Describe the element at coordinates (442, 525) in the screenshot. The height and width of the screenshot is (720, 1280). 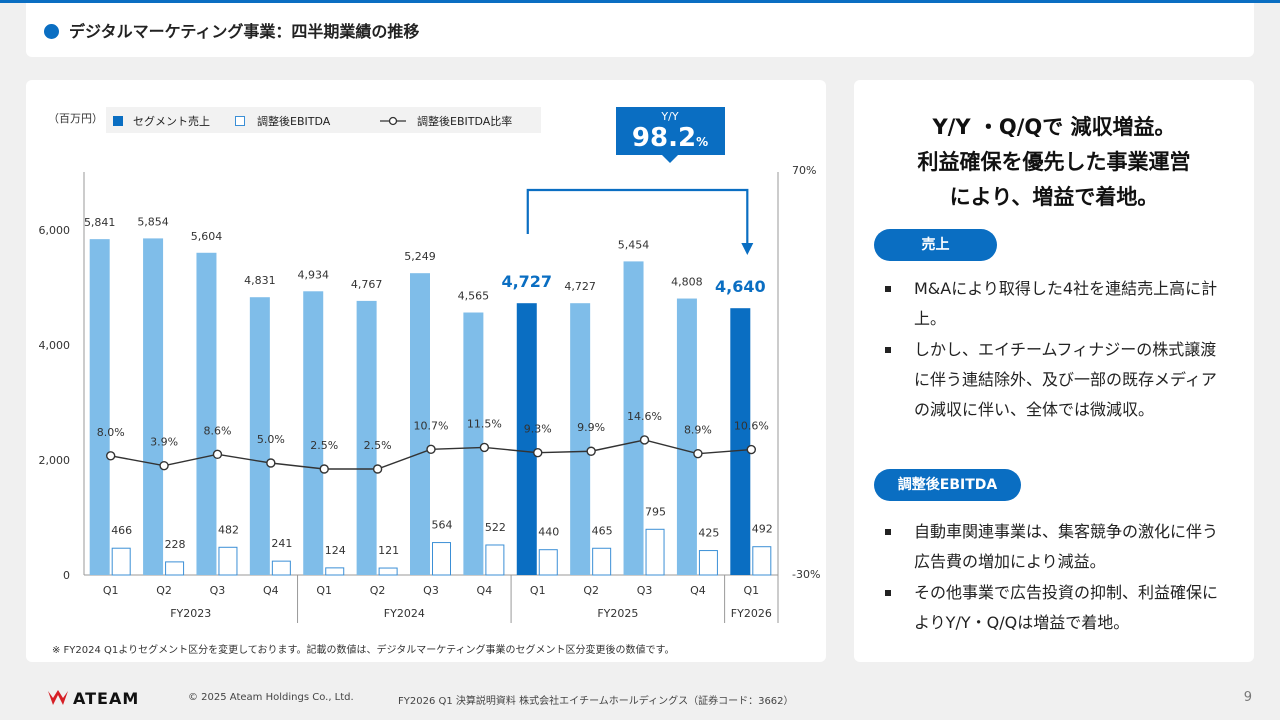
I see `ebitda-value-label: 564` at that location.